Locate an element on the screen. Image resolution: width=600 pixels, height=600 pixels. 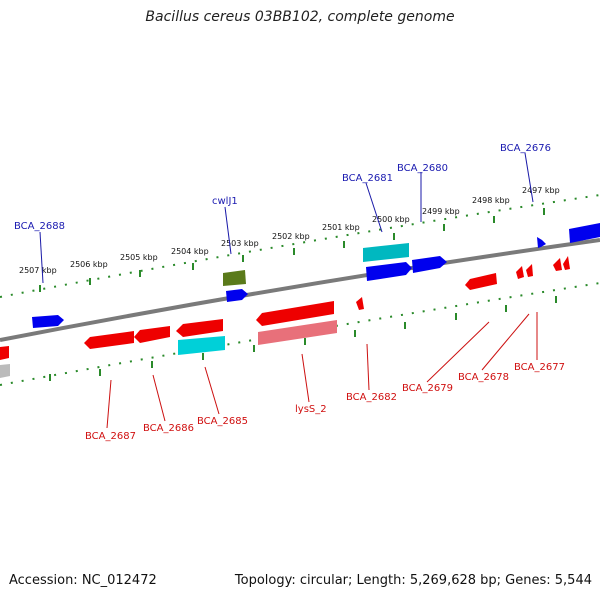
gene-label: BCA_2681 is located at coordinates (367, 178).